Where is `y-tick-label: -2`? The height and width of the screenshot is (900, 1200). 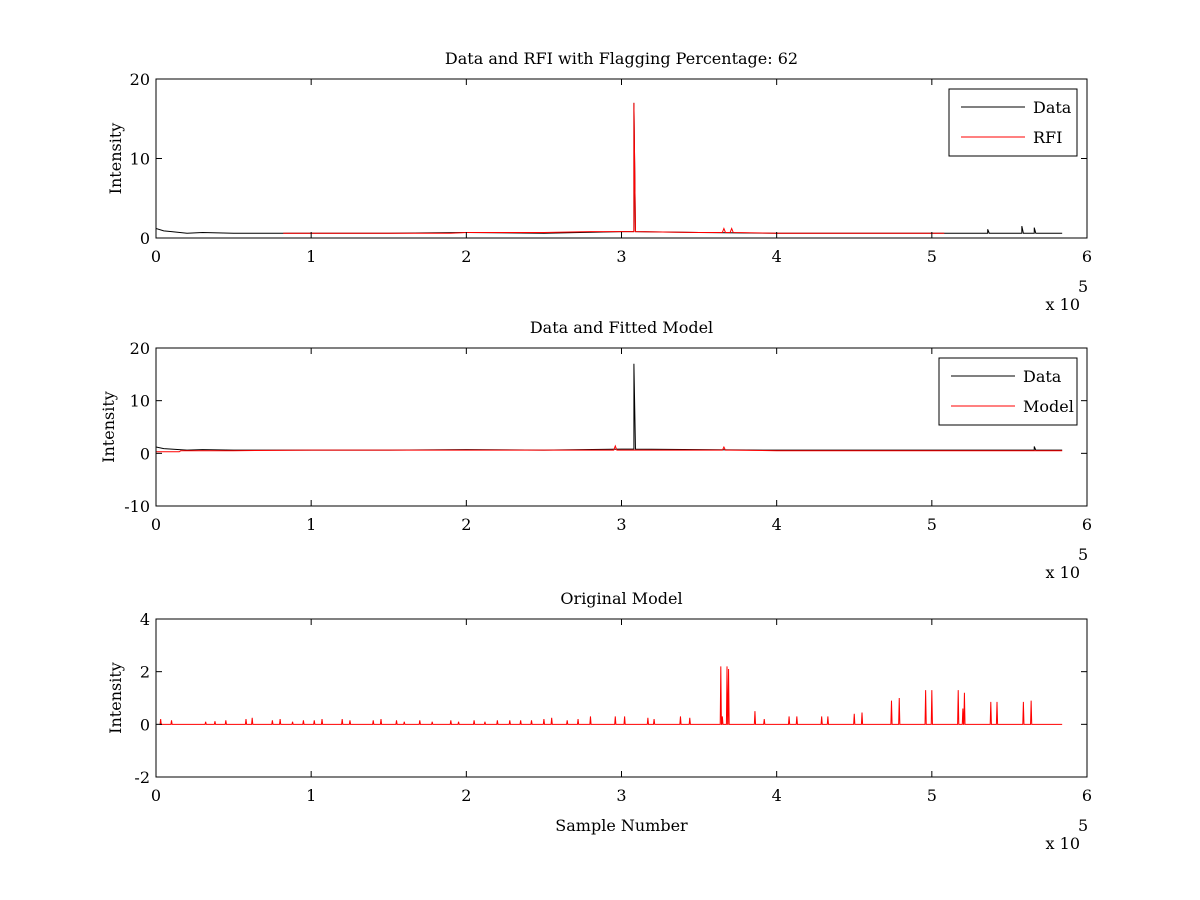
y-tick-label: -2 is located at coordinates (142, 777).